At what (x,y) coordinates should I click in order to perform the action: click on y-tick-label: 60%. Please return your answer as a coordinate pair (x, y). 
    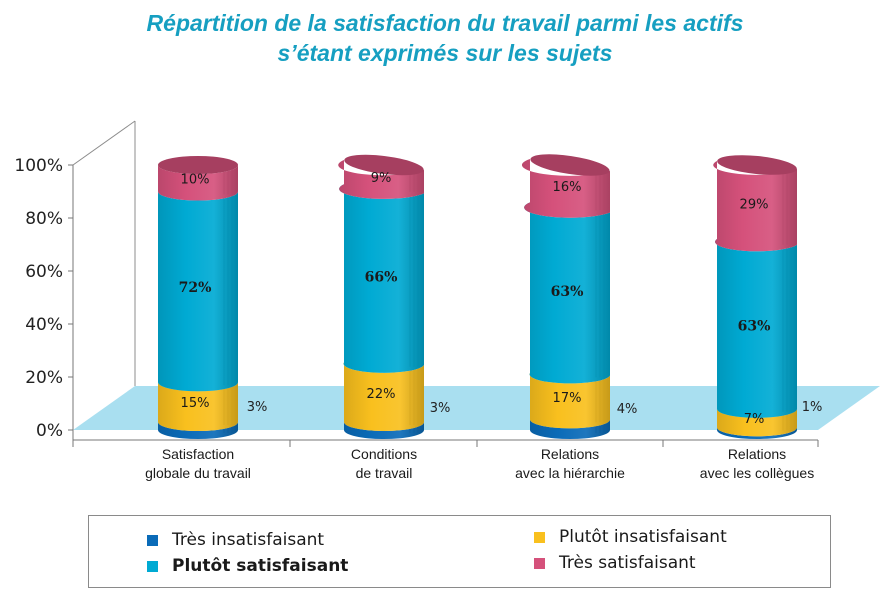
    Looking at the image, I should click on (44, 272).